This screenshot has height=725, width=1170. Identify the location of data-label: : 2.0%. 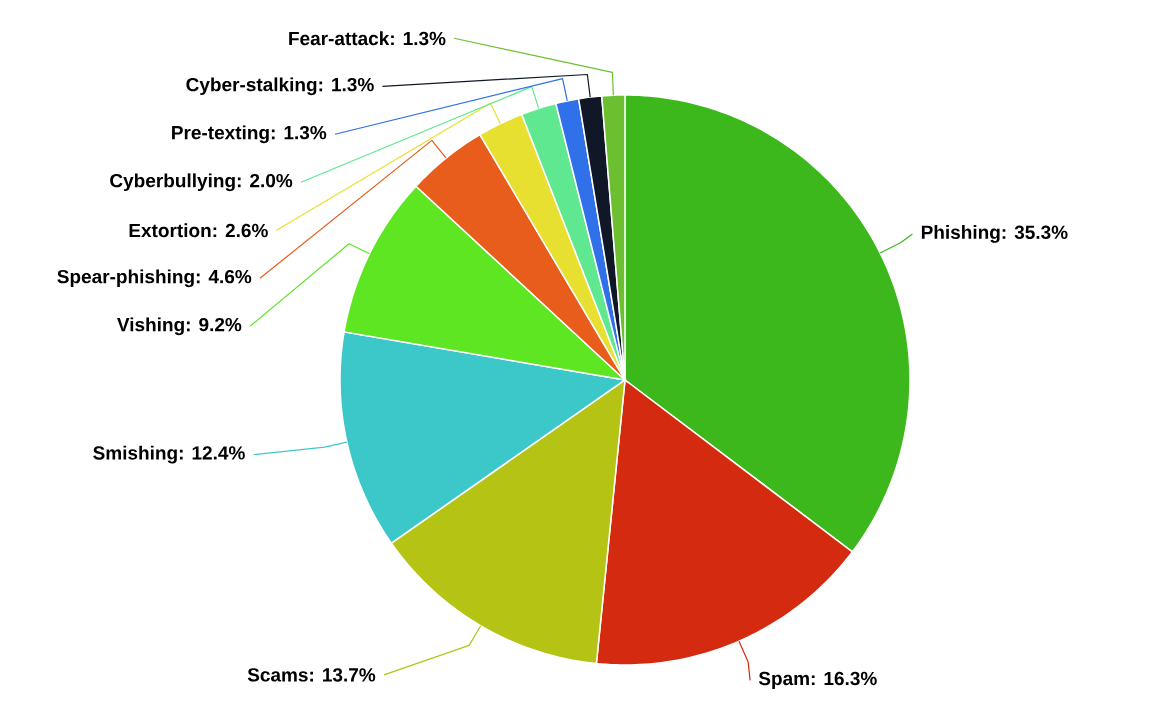
(265, 180).